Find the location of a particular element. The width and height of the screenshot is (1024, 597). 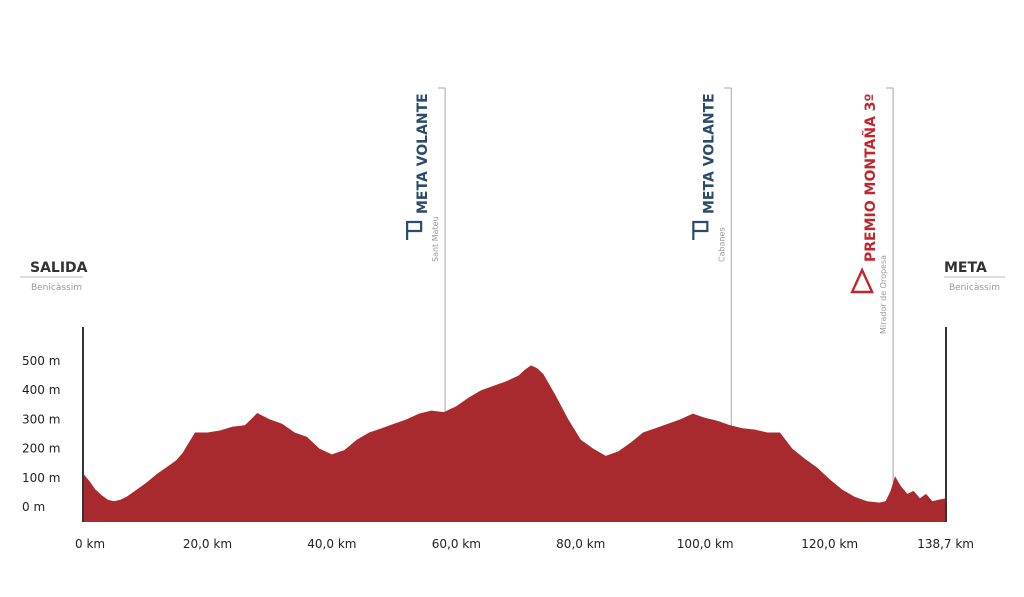

x-tick-label: 20,0 km is located at coordinates (207, 544).